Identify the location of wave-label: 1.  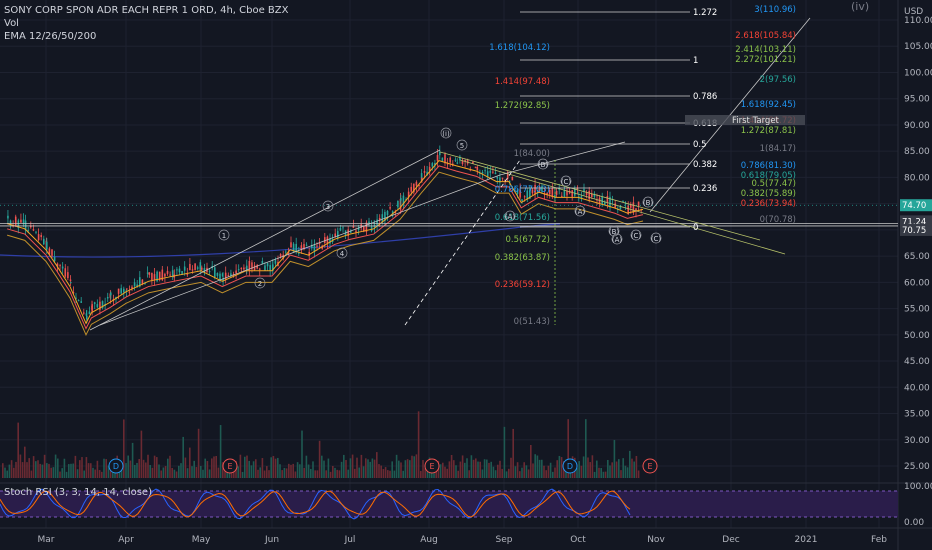
(224, 236).